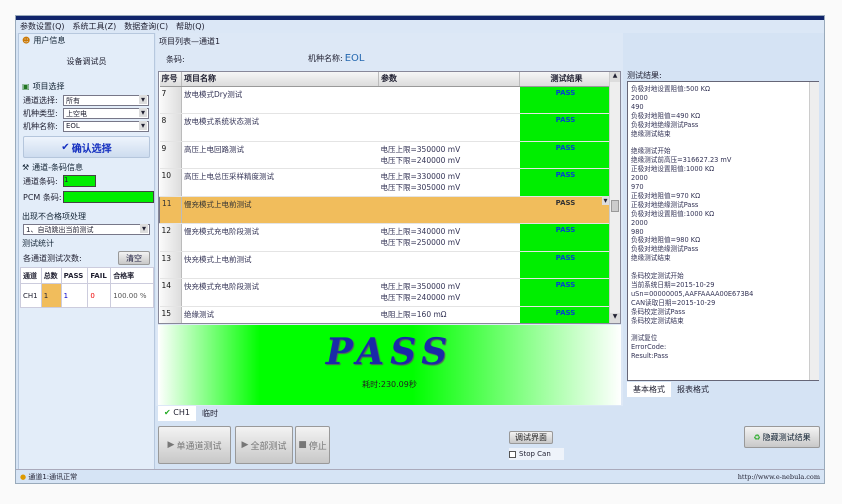 This screenshot has height=504, width=842. What do you see at coordinates (170, 79) in the screenshot?
I see `column-header-no: 序号` at bounding box center [170, 79].